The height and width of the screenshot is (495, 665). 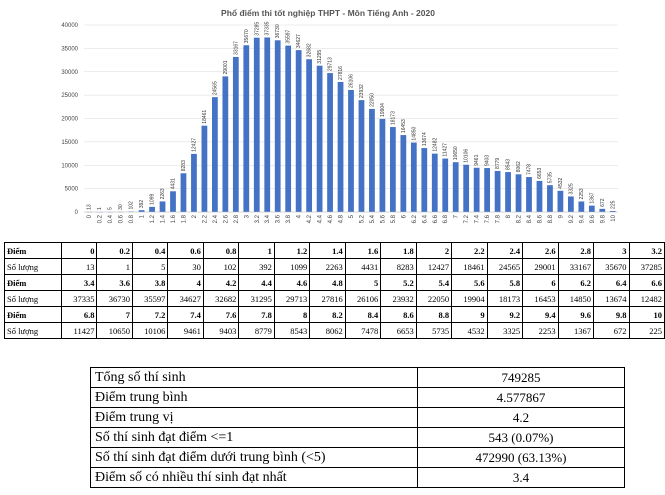 I want to click on table-cell: 5735, so click(x=434, y=330).